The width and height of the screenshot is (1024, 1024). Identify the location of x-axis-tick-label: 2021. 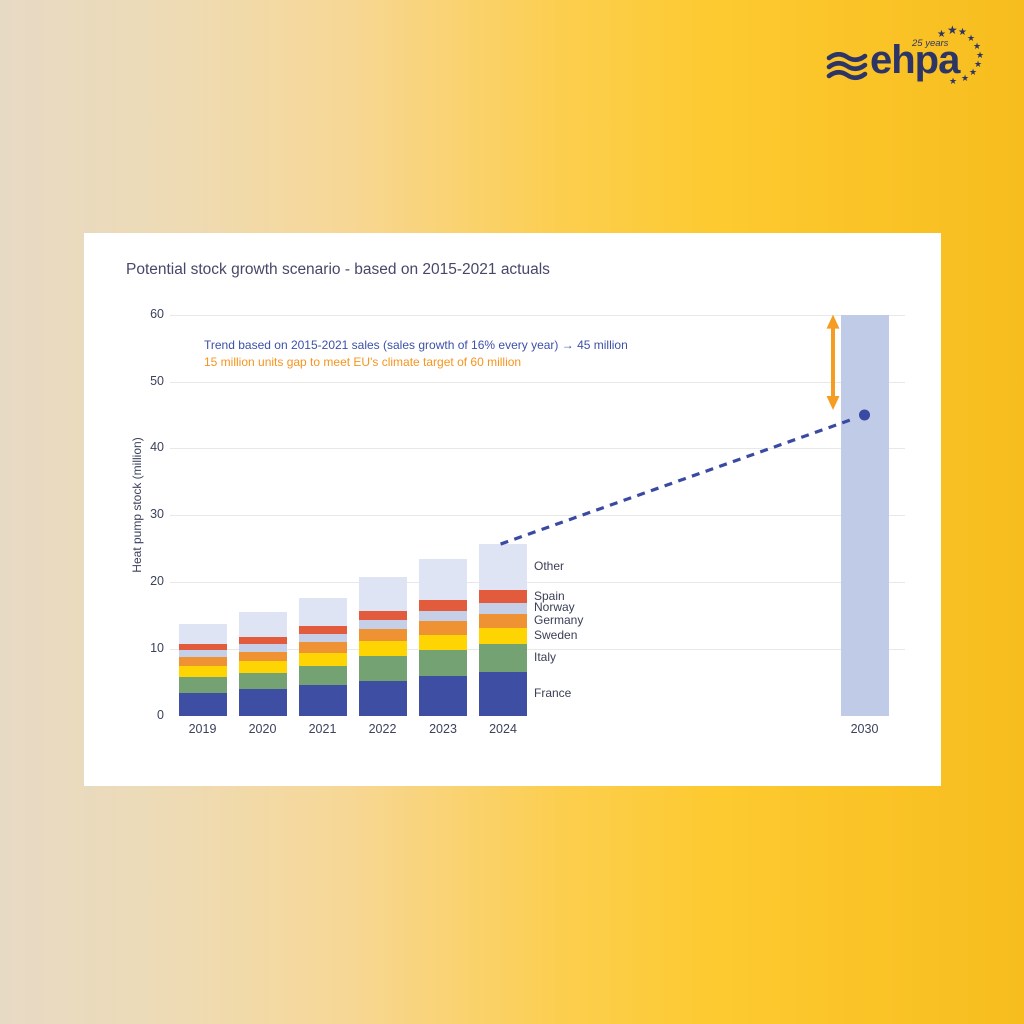
(322, 729).